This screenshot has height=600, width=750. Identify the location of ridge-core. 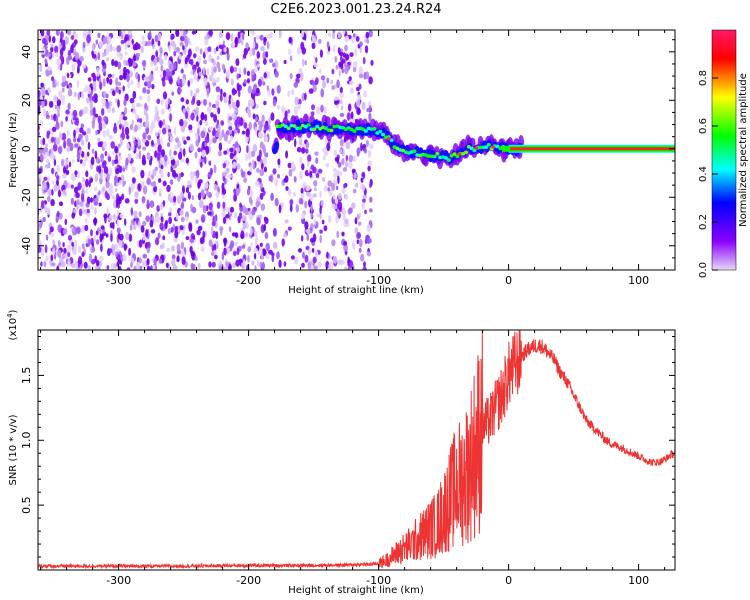
(298, 123).